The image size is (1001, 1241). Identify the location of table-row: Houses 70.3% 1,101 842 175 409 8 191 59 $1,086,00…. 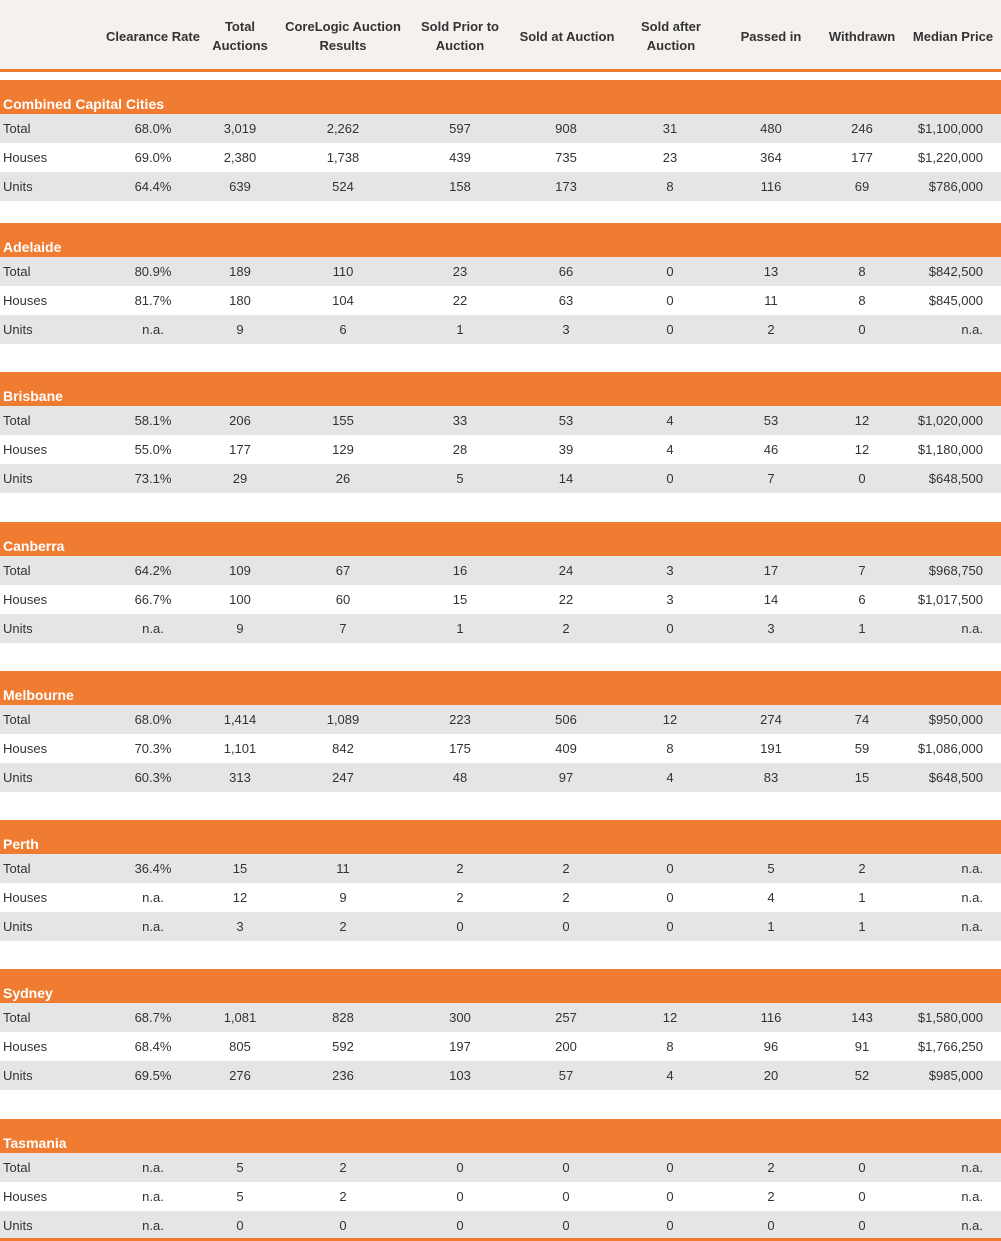
(500, 748).